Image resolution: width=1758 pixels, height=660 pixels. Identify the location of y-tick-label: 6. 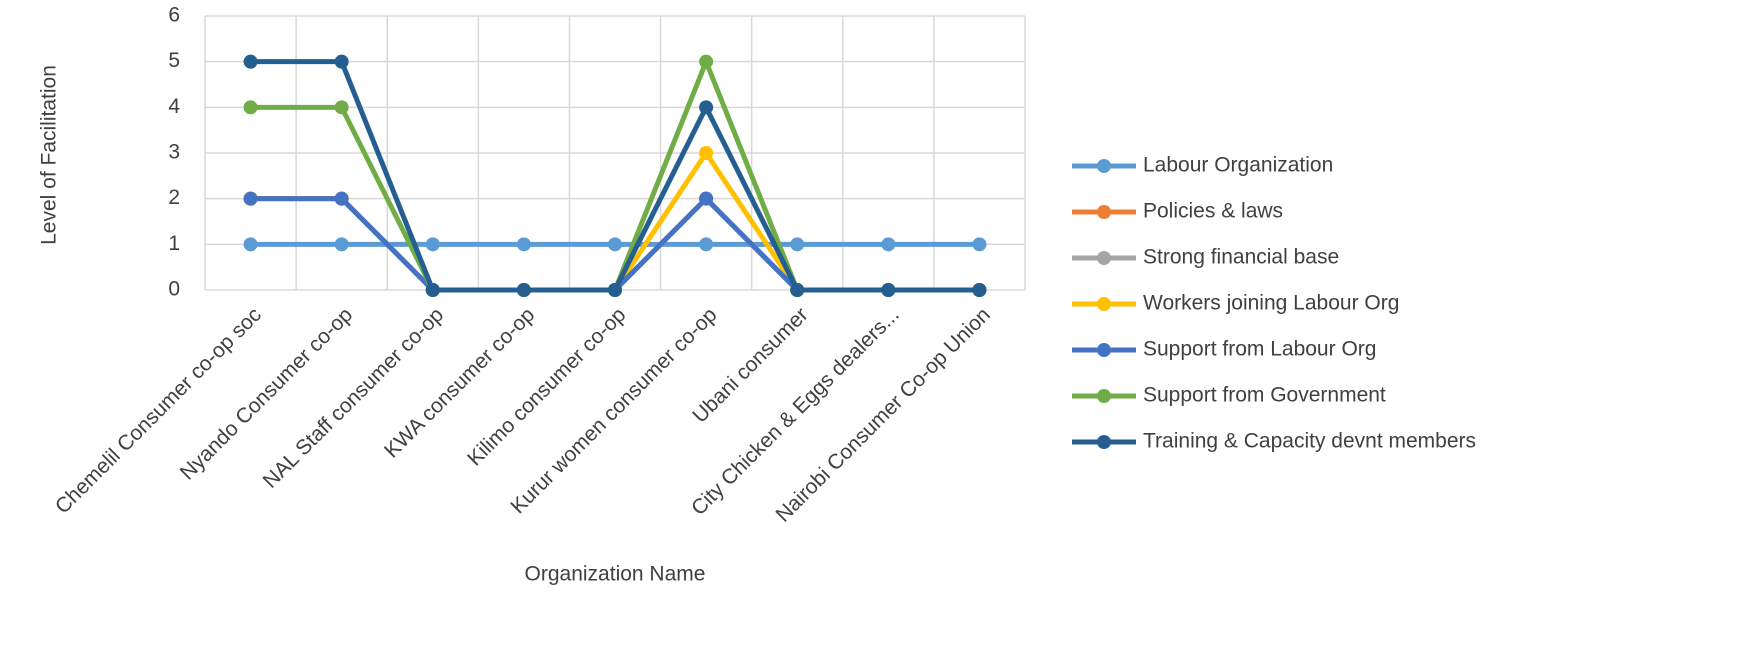
(174, 15).